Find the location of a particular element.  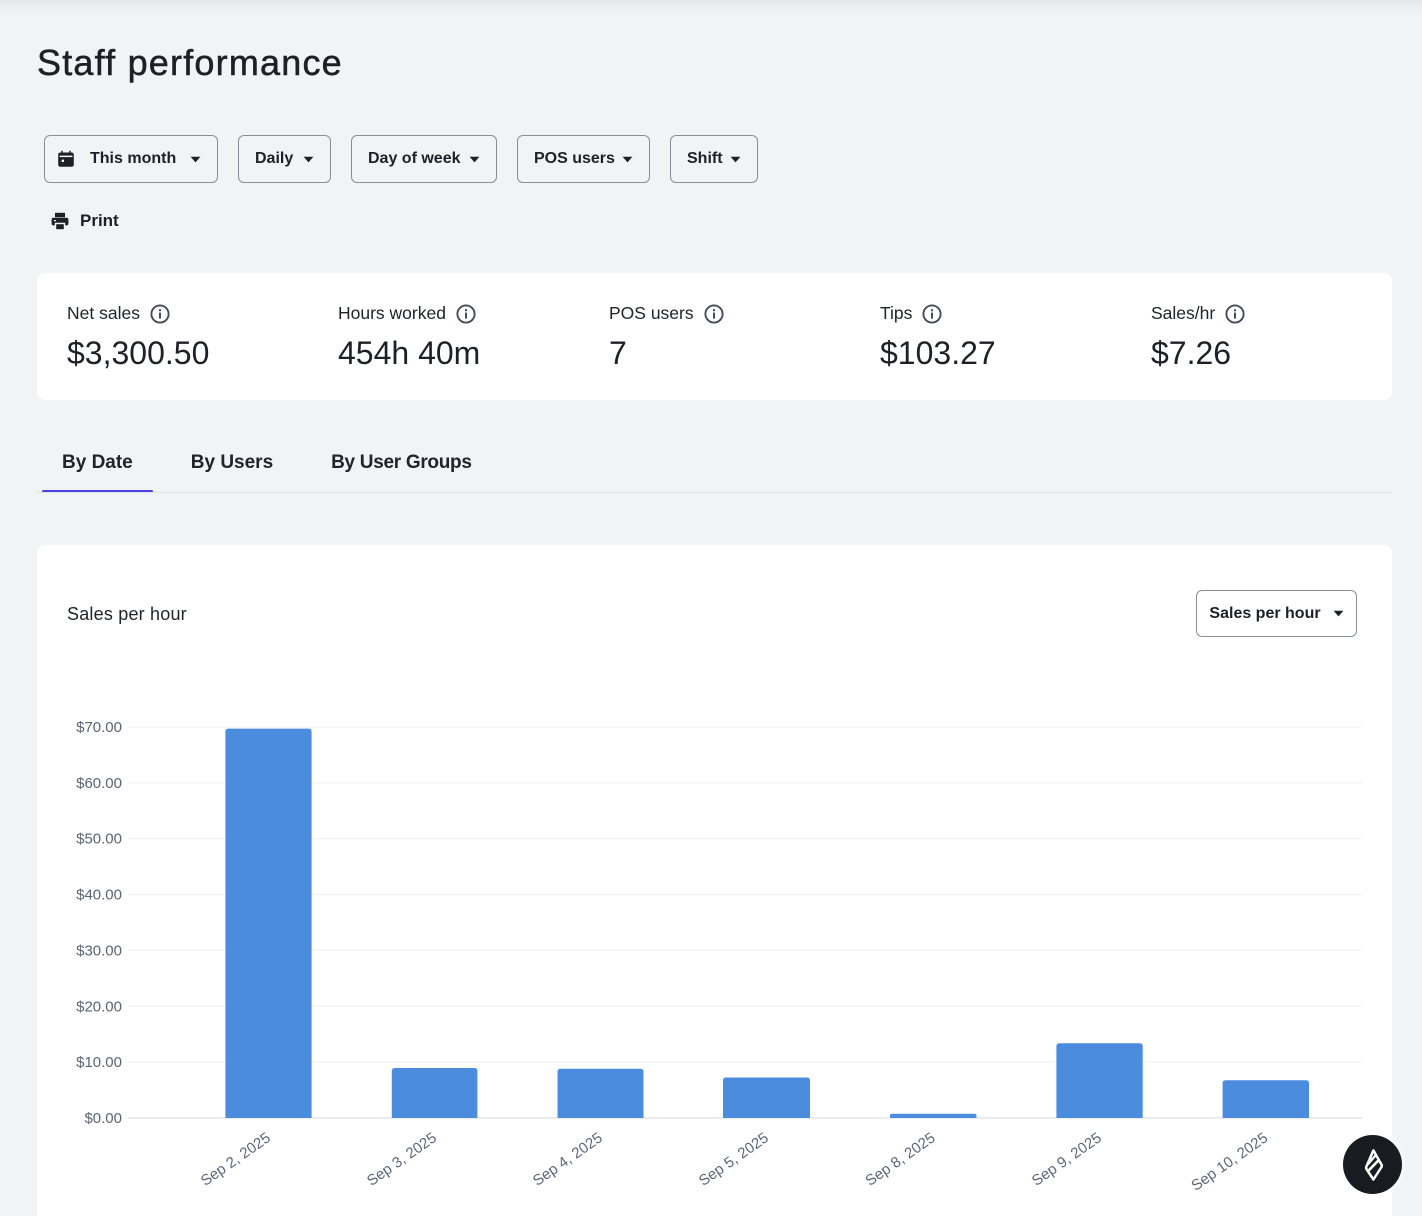

svg-text: Sep 10, 2025 is located at coordinates (1229, 1161).